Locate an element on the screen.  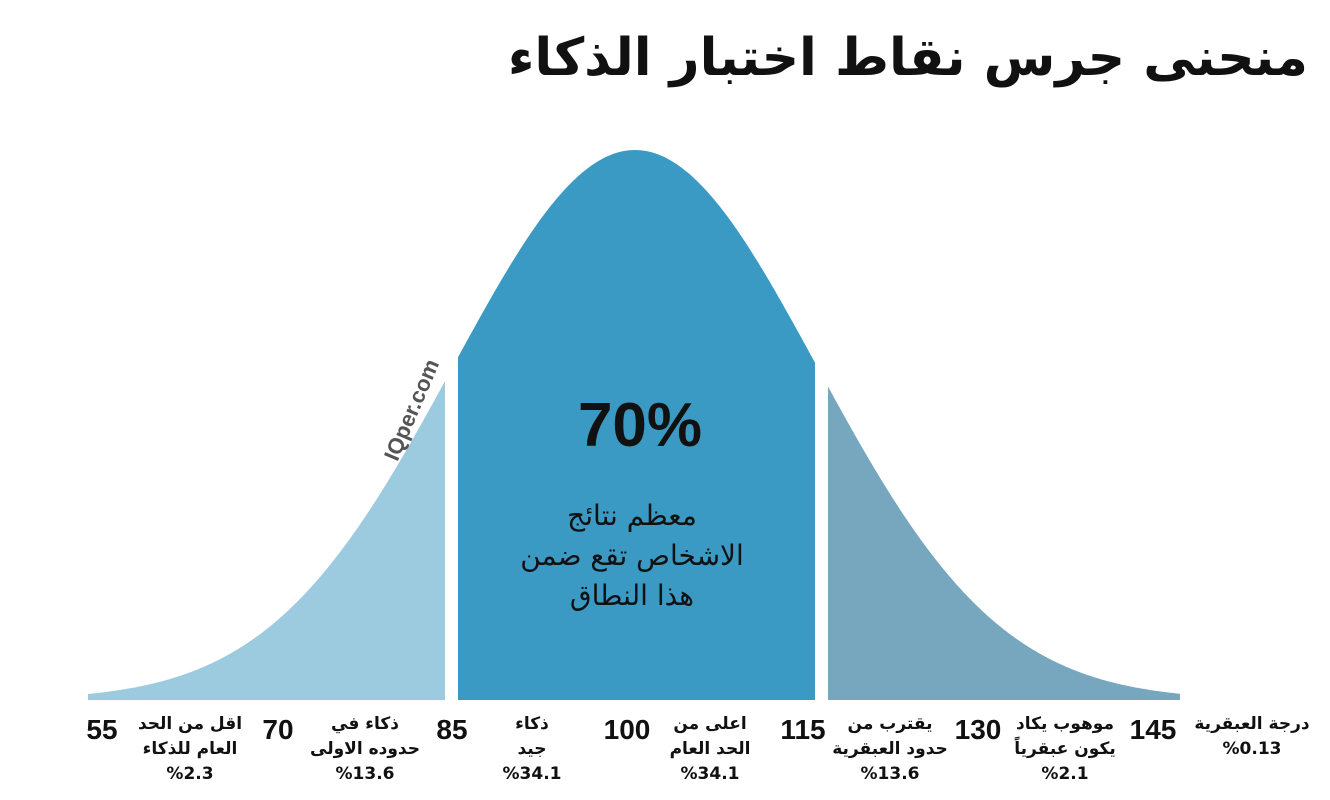
score-description: ذكاء في حدوده الاولى %13.6 is located at coordinates (365, 749).